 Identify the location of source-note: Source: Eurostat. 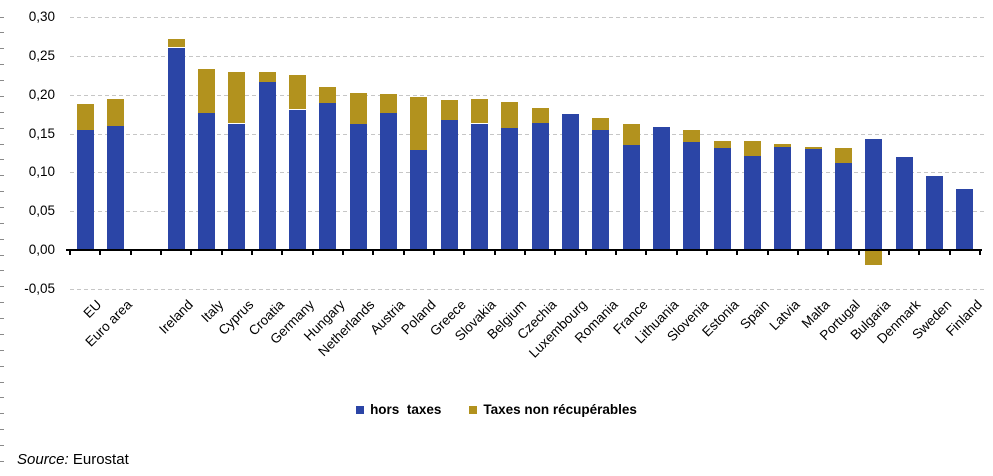
(73, 459).